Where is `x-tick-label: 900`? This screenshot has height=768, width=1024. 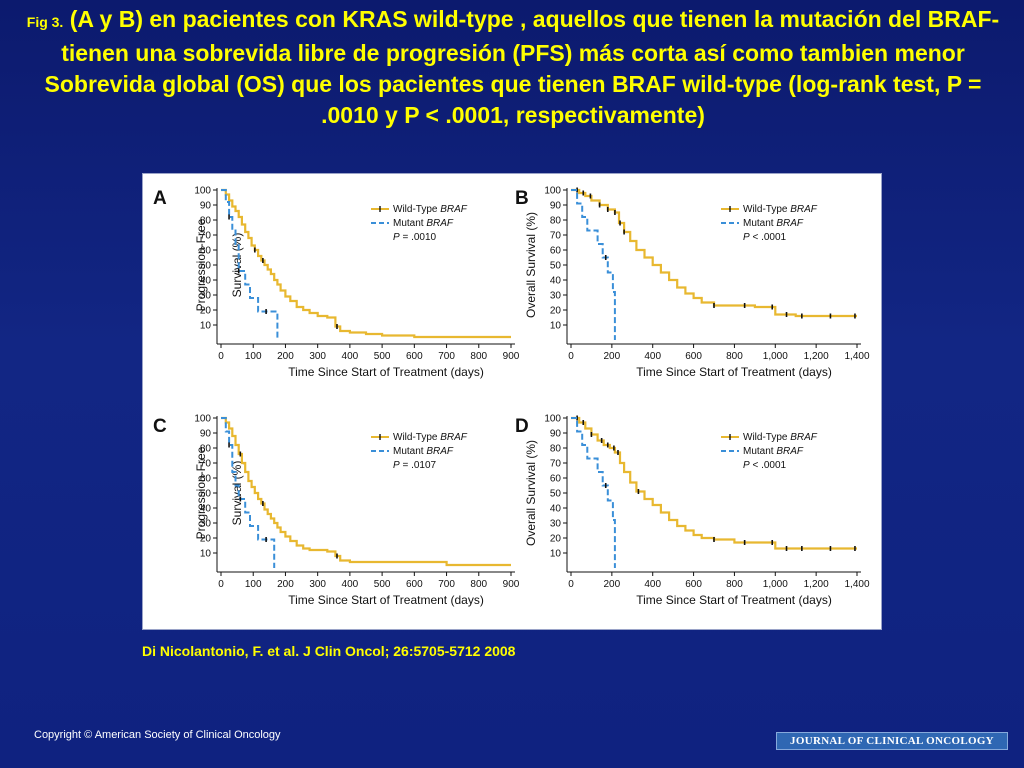 x-tick-label: 900 is located at coordinates (511, 356).